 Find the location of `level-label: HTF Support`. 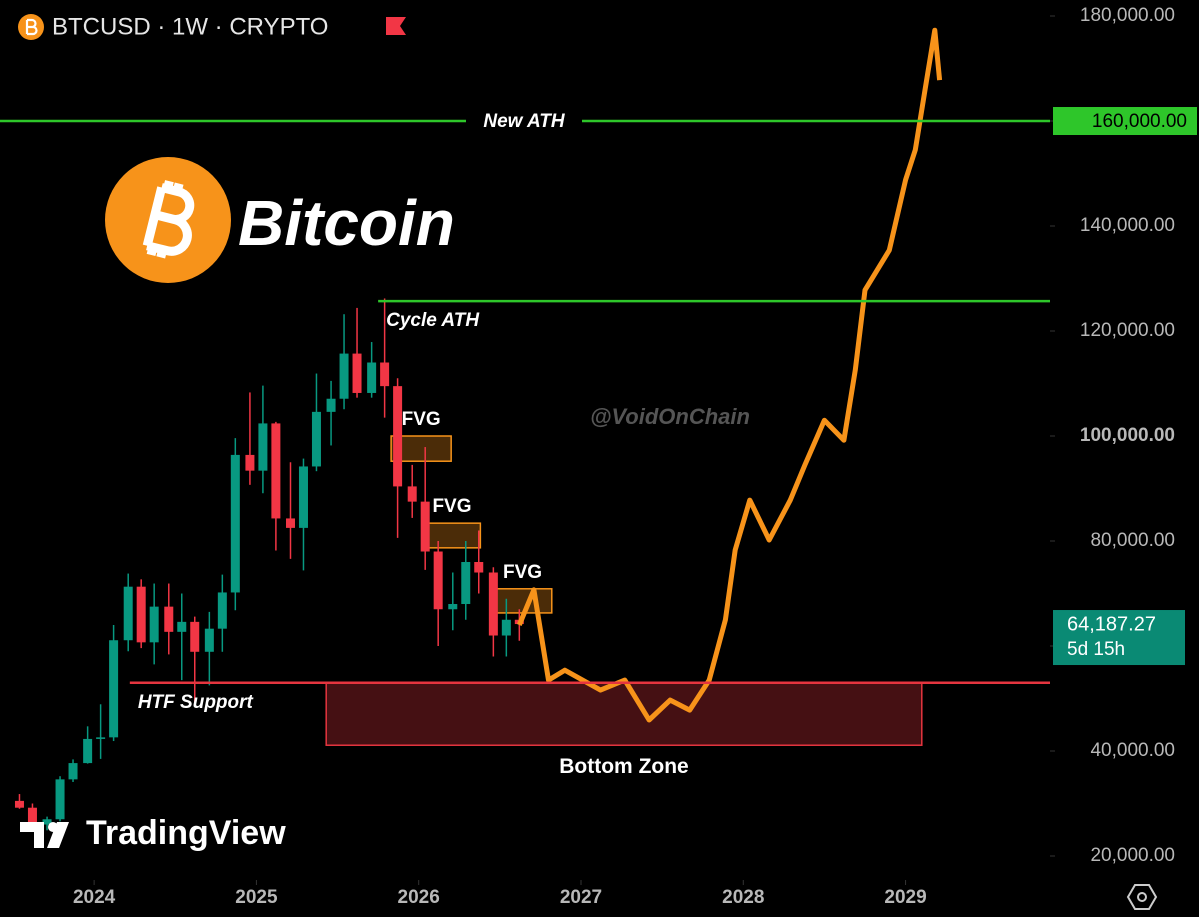

level-label: HTF Support is located at coordinates (196, 702).